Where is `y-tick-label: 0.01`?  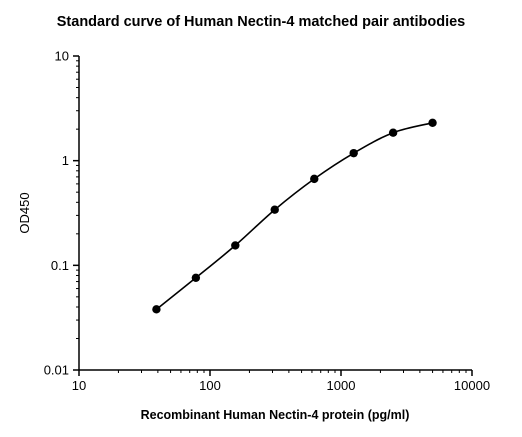 y-tick-label: 0.01 is located at coordinates (56, 370).